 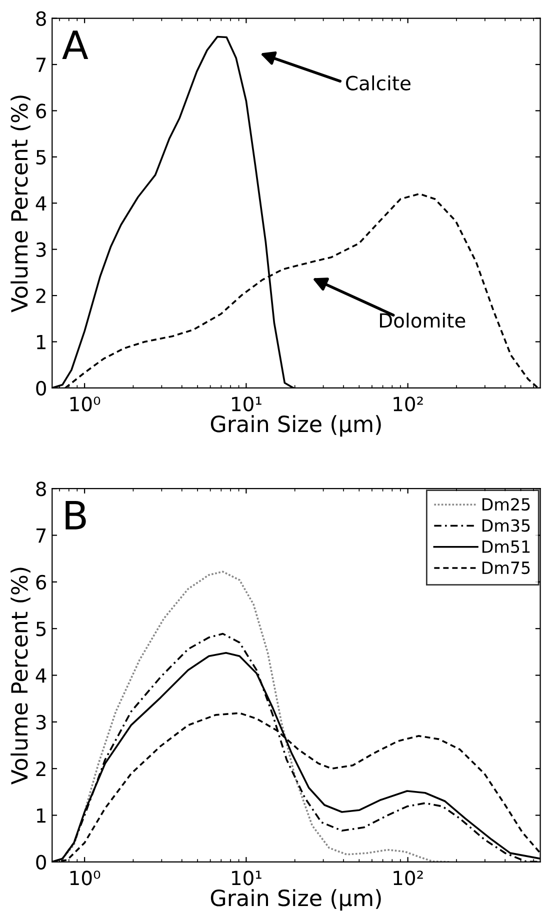 What do you see at coordinates (506, 525) in the screenshot?
I see `legend-label: Dm35` at bounding box center [506, 525].